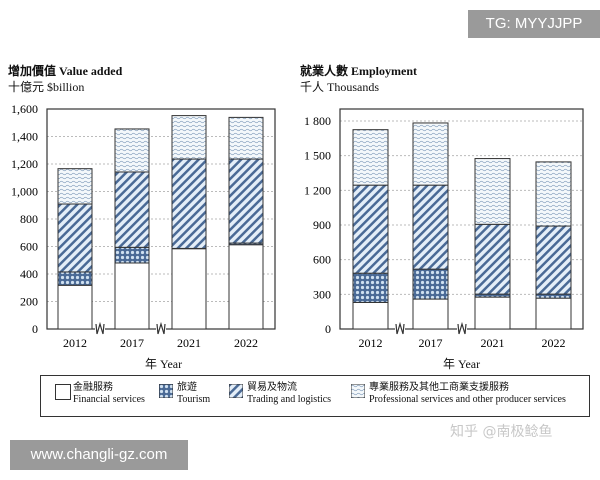  What do you see at coordinates (462, 364) in the screenshot?
I see `chart2-xlabel: 年 Year` at bounding box center [462, 364].